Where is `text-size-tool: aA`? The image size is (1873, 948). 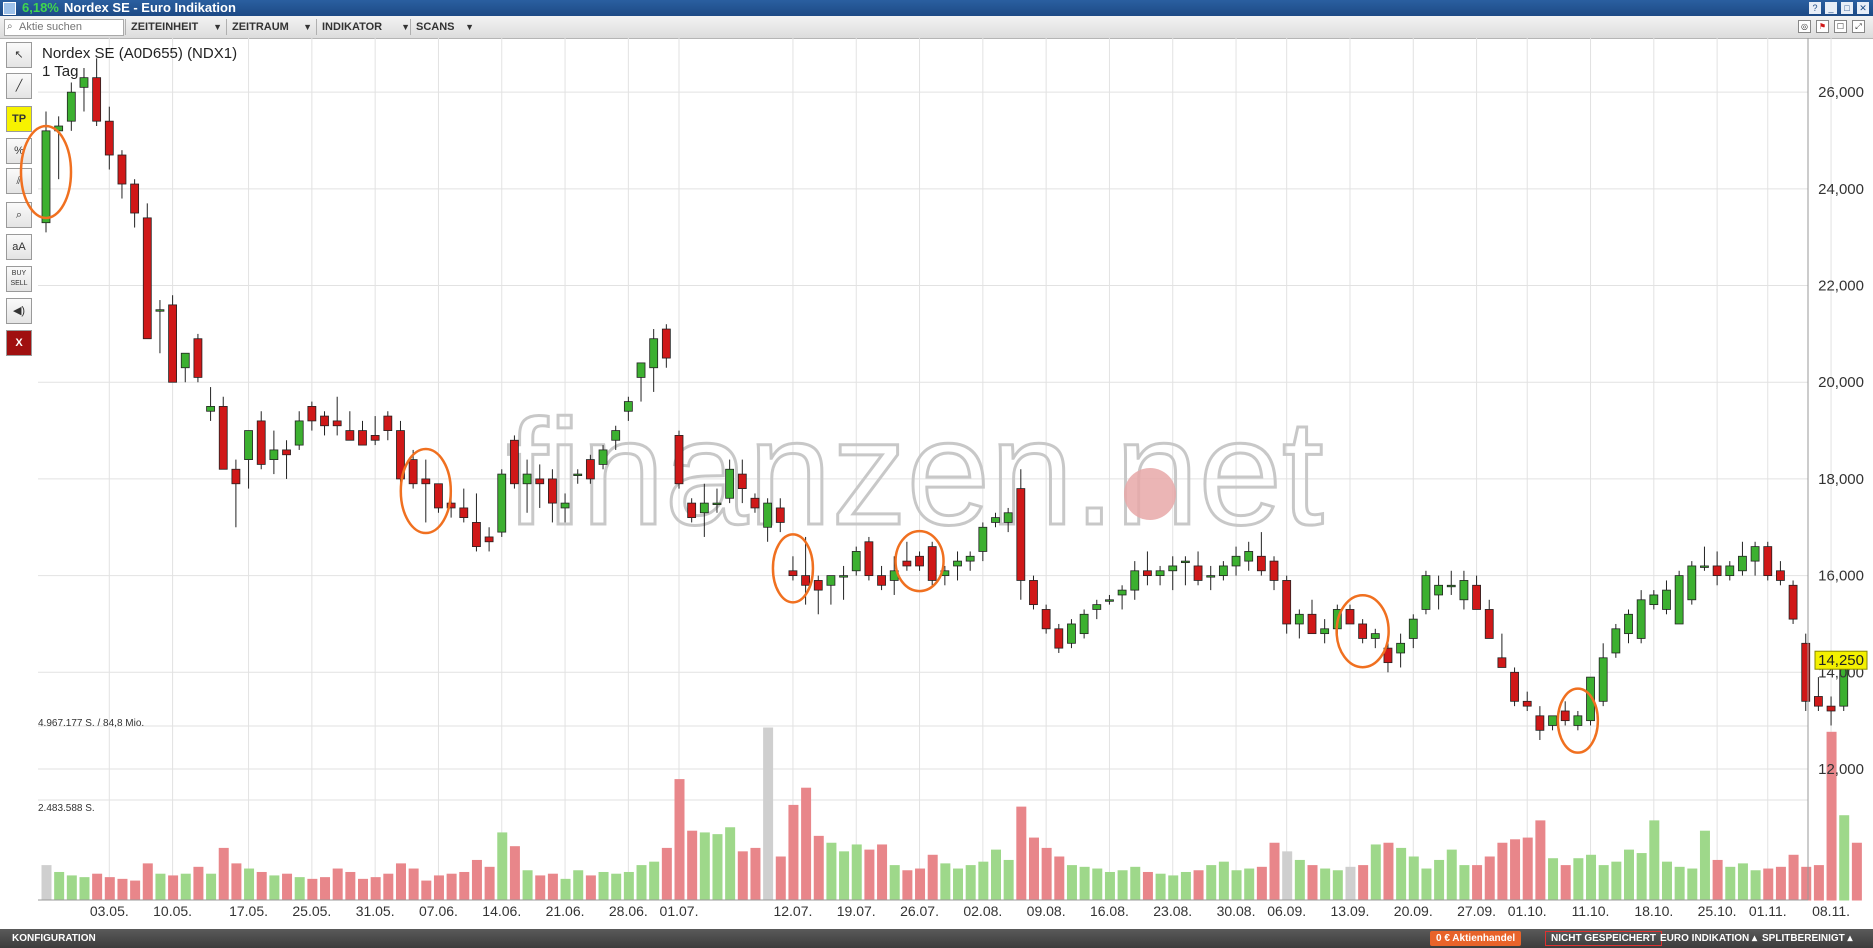
text-size-tool: aA is located at coordinates (19, 247).